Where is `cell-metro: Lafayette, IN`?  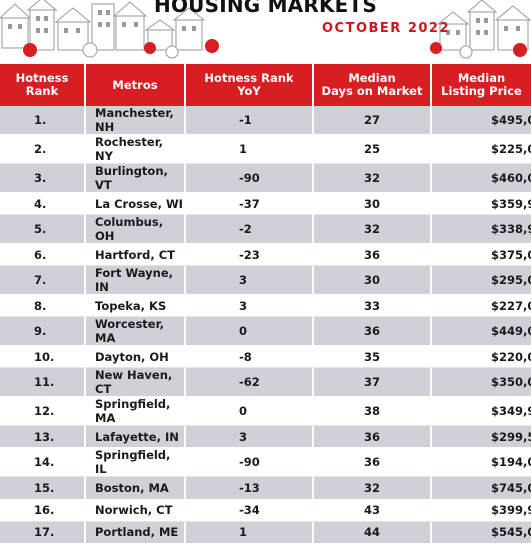
cell-metro: Lafayette, IN is located at coordinates (136, 437).